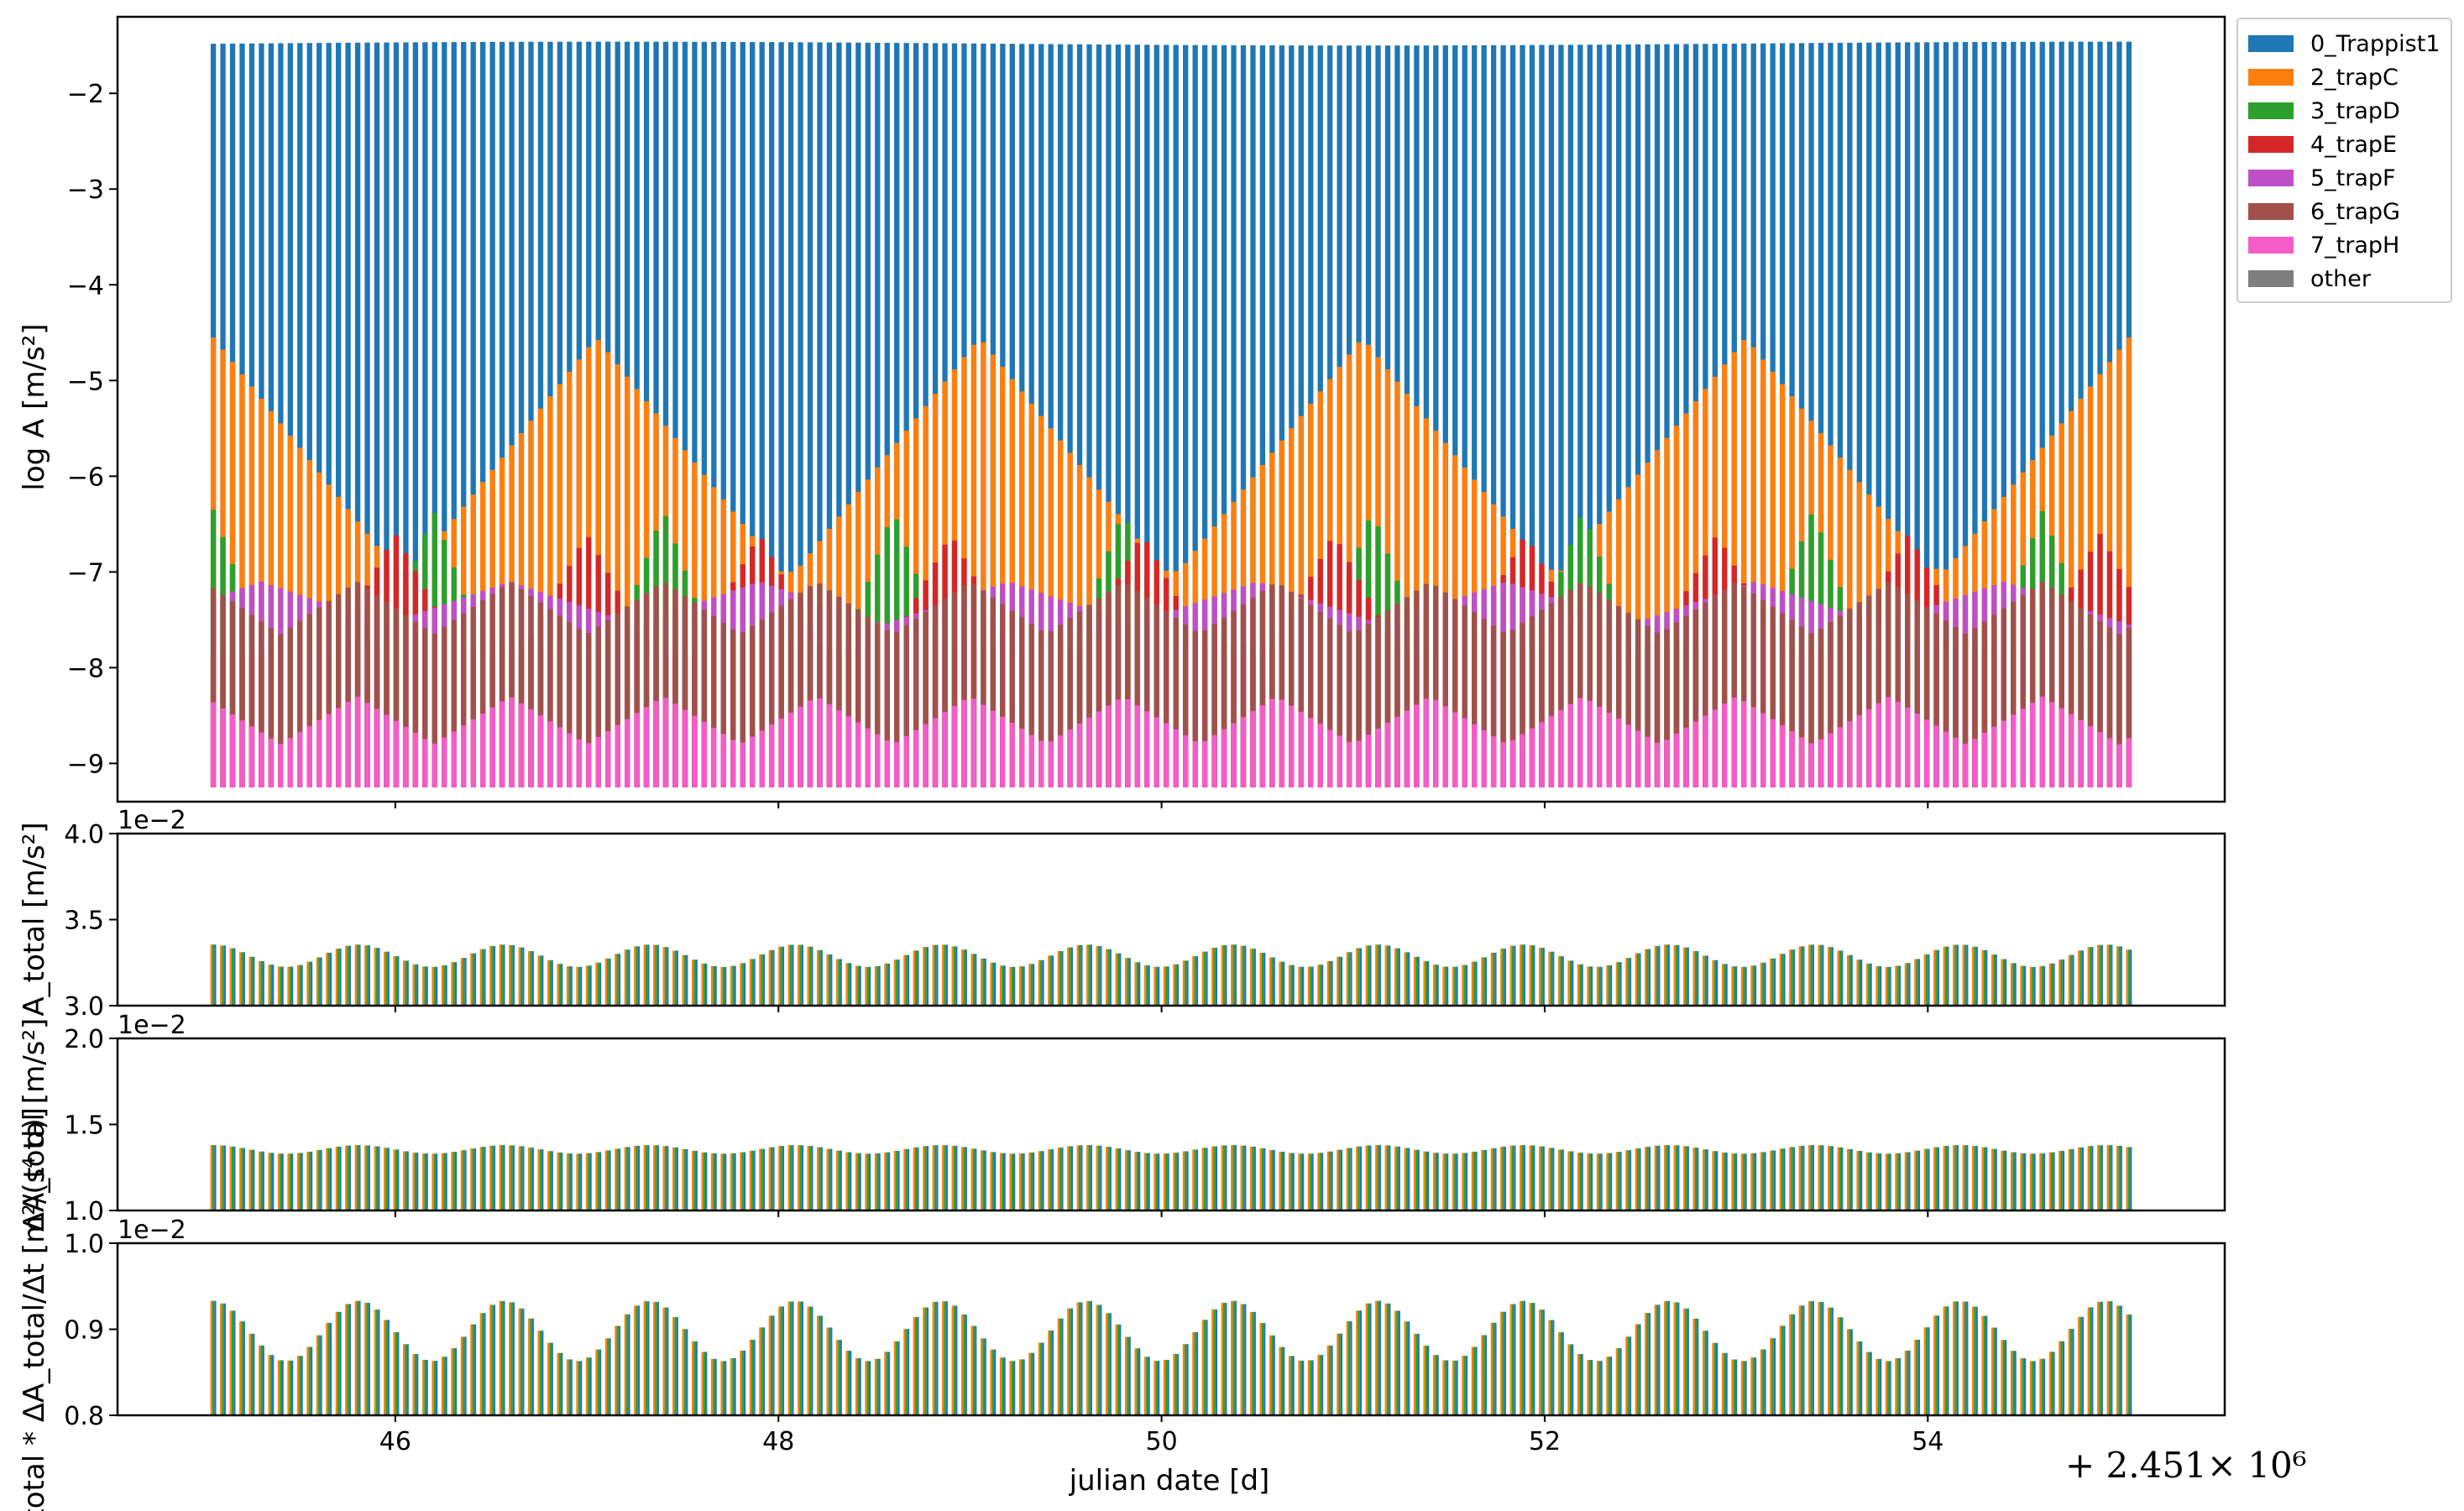 The image size is (2464, 1511). Describe the element at coordinates (1928, 1441) in the screenshot. I see `x-tick-label: 54` at that location.